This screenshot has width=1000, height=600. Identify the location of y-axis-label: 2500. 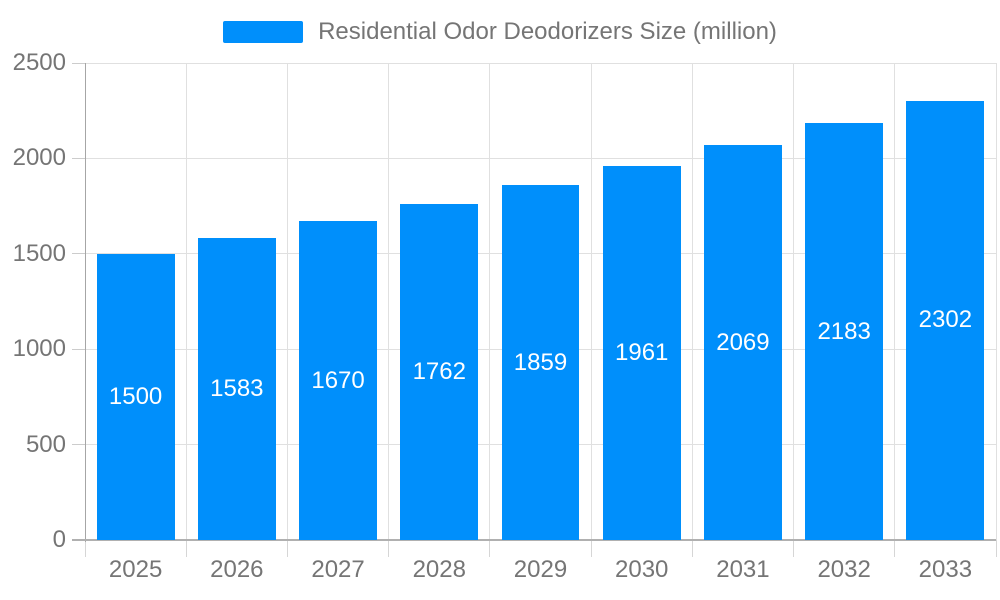
(39, 62).